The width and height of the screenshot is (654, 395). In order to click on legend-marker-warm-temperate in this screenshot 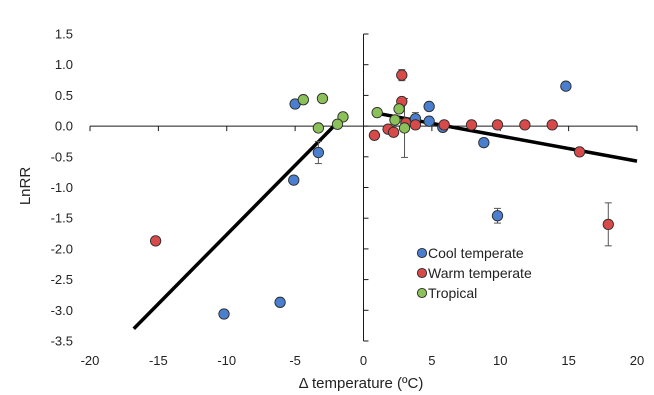, I will do `click(422, 273)`.